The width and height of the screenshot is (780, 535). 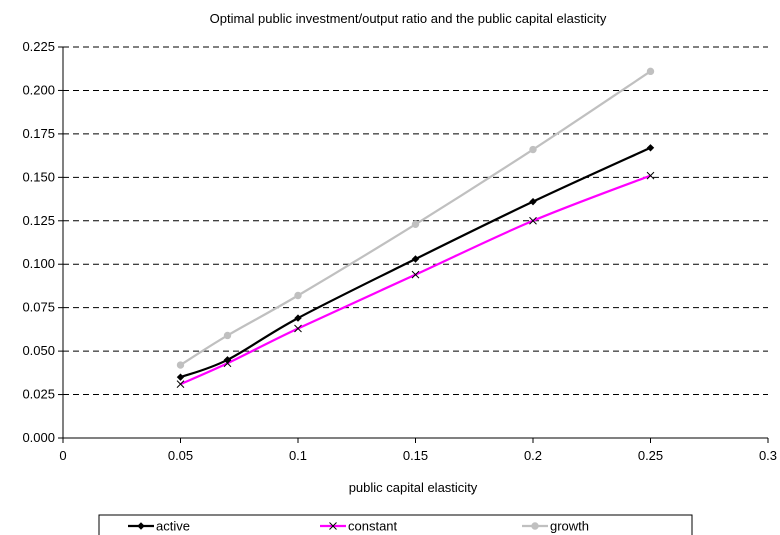 I want to click on x-tick-label-1: 0.05, so click(x=180, y=455).